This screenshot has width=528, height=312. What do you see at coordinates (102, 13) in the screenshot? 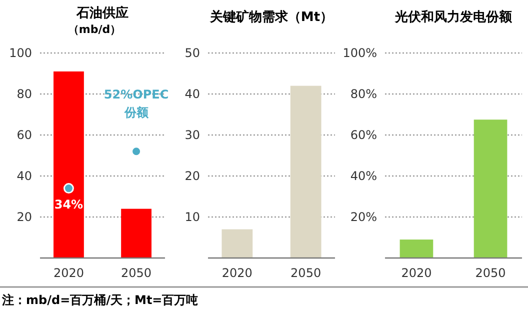
I see `chart-title: 石油供应` at bounding box center [102, 13].